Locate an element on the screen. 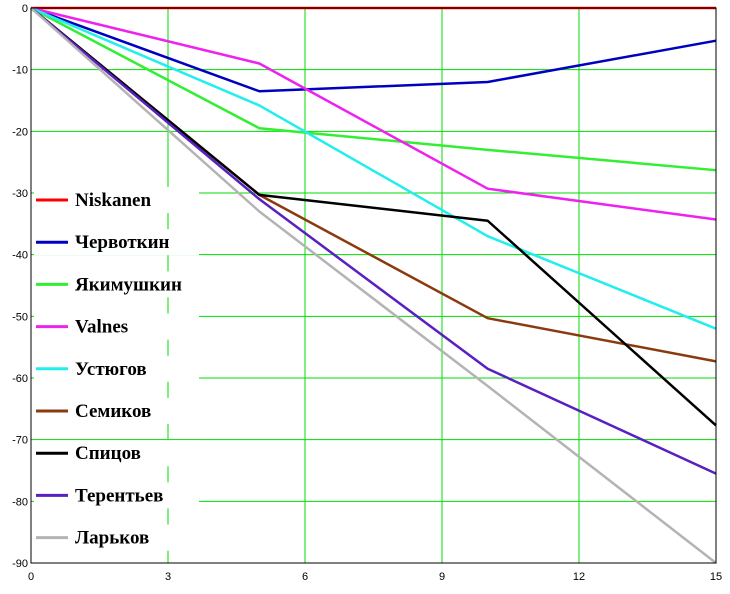 This screenshot has width=730, height=594. legend-label: Якимушкин is located at coordinates (128, 284).